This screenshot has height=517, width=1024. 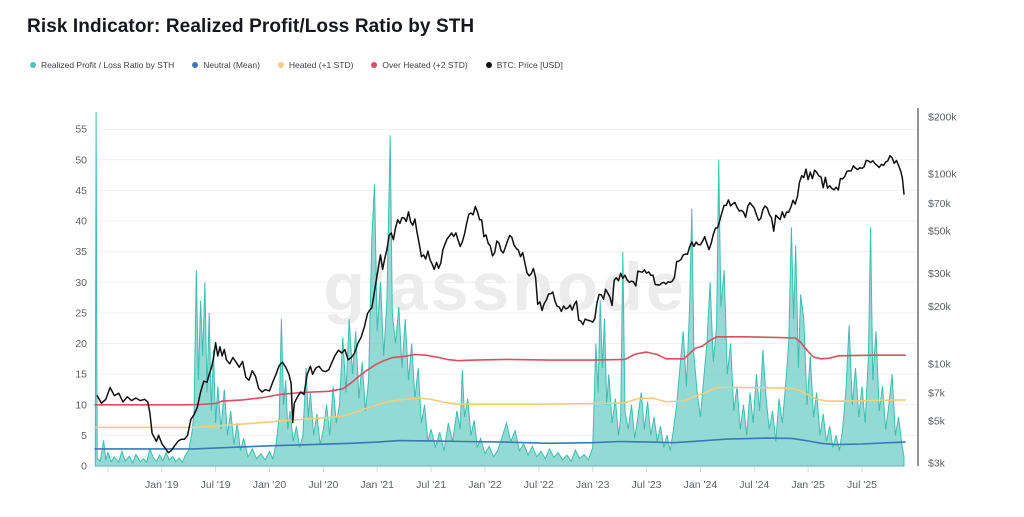 What do you see at coordinates (862, 485) in the screenshot?
I see `x-tick-label: Jul '25` at bounding box center [862, 485].